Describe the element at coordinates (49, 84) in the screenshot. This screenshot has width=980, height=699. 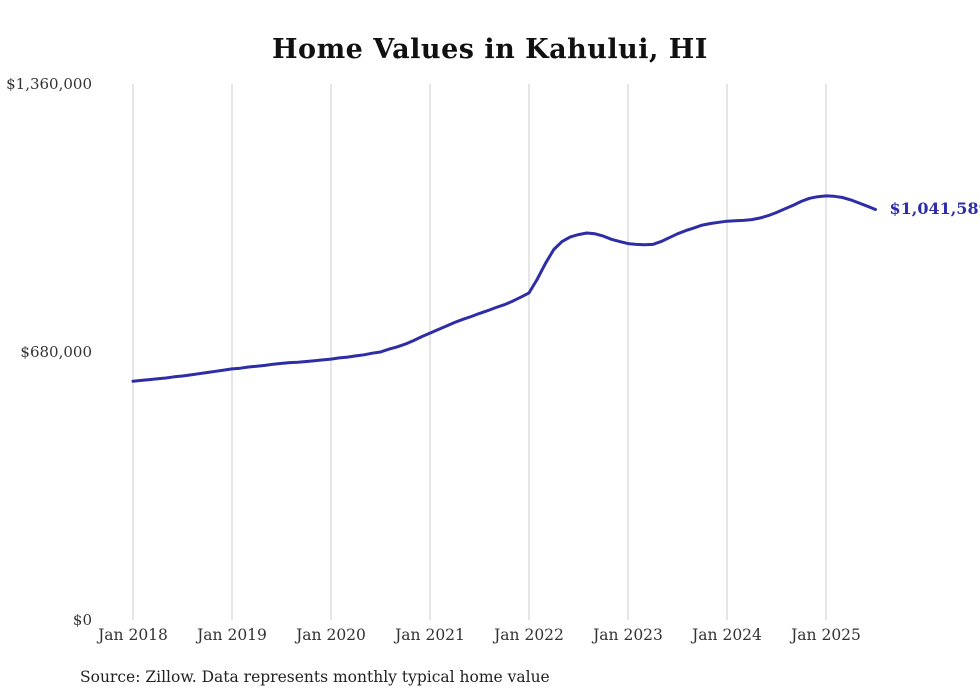
I see `y-tick-label: $1,360,000` at that location.